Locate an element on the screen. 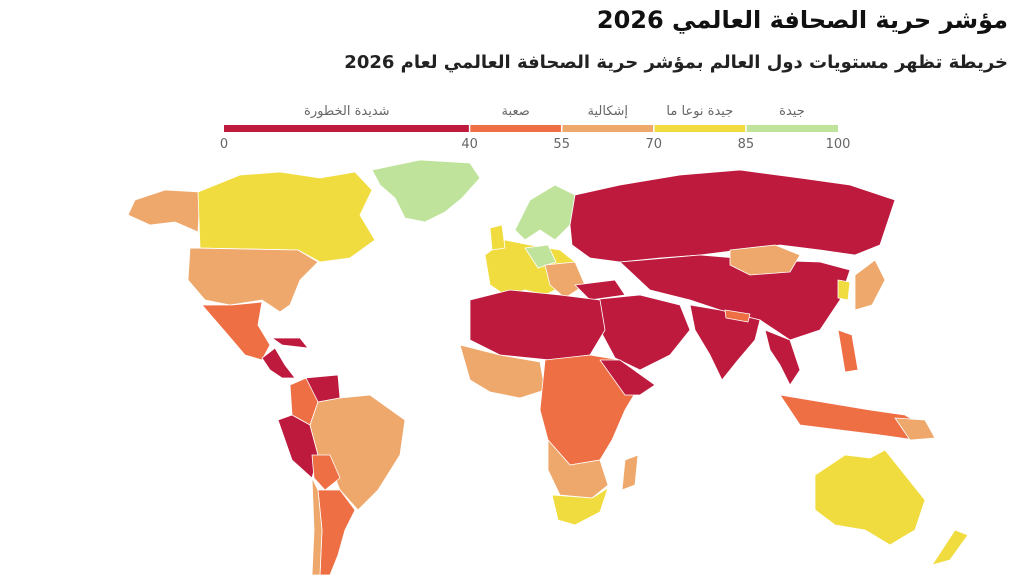 Image resolution: width=1024 pixels, height=576 pixels. mexico is located at coordinates (236, 331).